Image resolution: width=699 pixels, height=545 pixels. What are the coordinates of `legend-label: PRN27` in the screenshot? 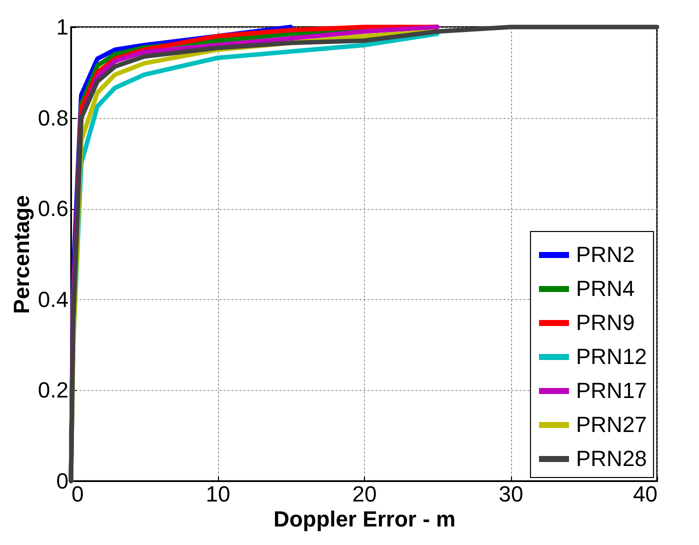 It's located at (611, 424).